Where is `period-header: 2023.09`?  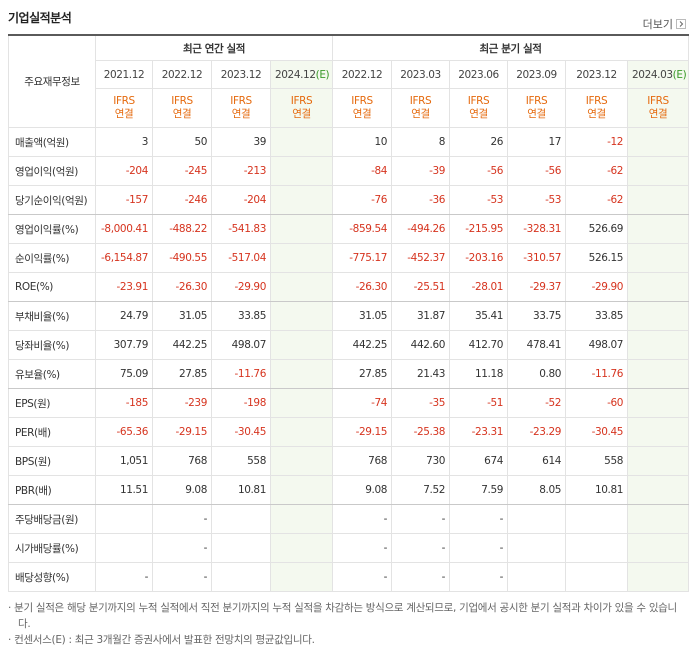
period-header: 2023.09 is located at coordinates (537, 74).